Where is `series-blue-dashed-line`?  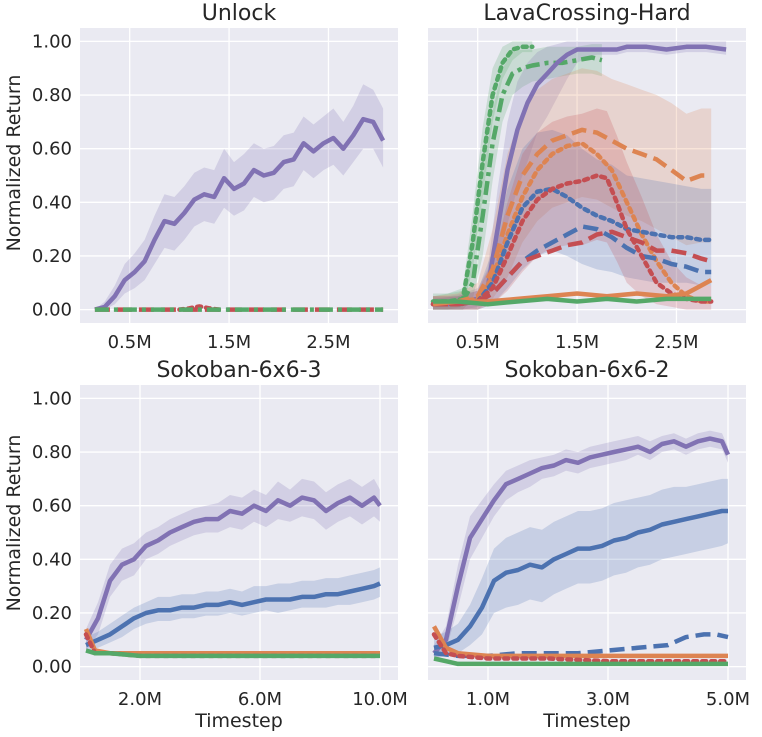
series-blue-dashed-line is located at coordinates (572, 265).